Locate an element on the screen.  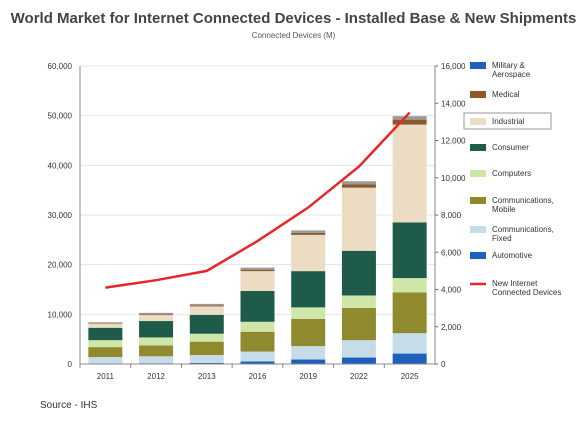
chart-subtitle: Connected Devices (M) is located at coordinates (293, 35).